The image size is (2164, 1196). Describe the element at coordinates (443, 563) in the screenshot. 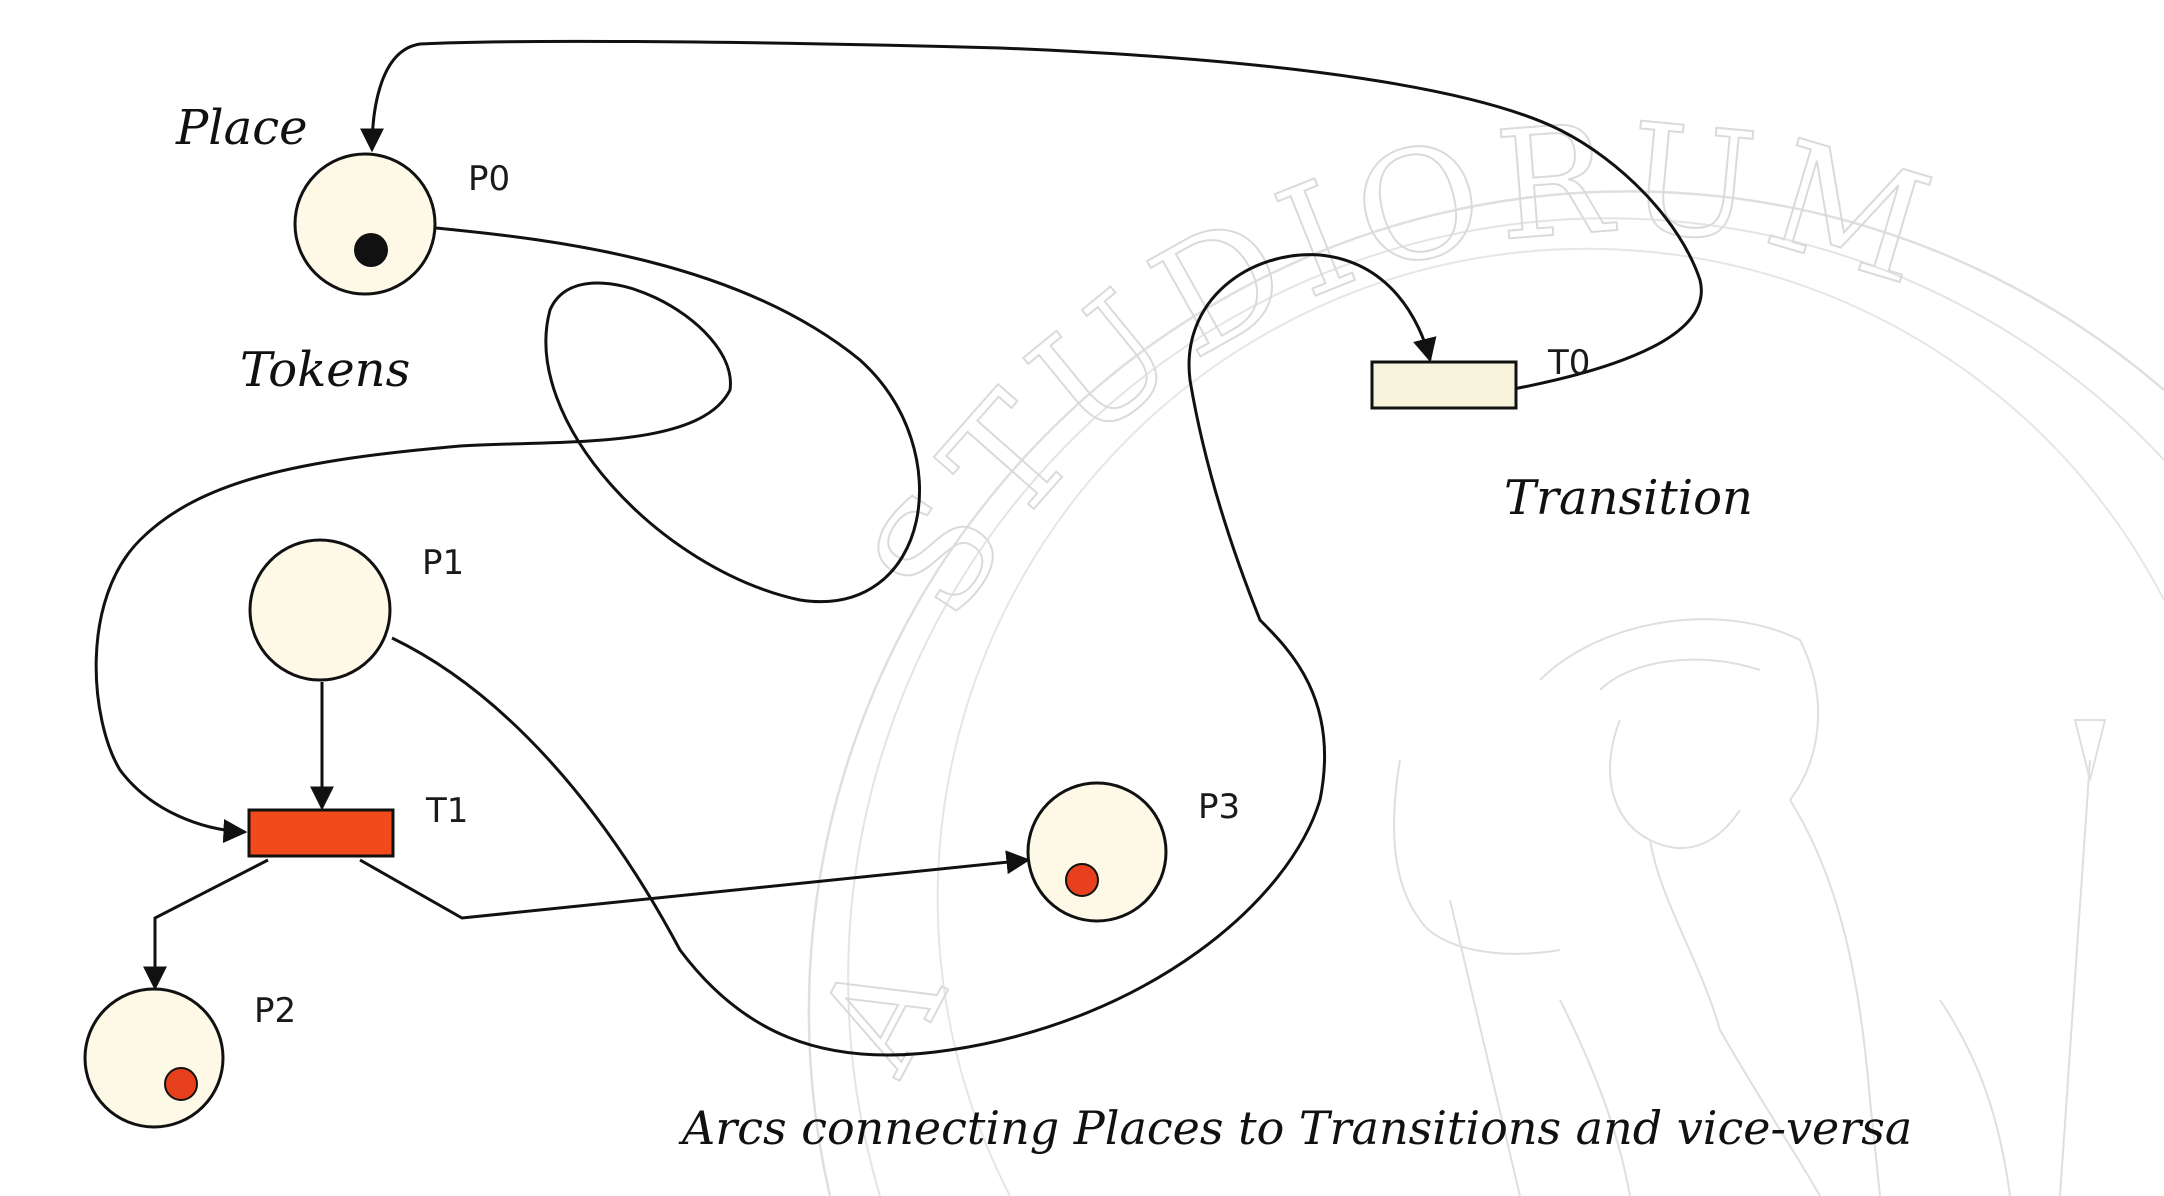

I see `label-p1: P1` at that location.